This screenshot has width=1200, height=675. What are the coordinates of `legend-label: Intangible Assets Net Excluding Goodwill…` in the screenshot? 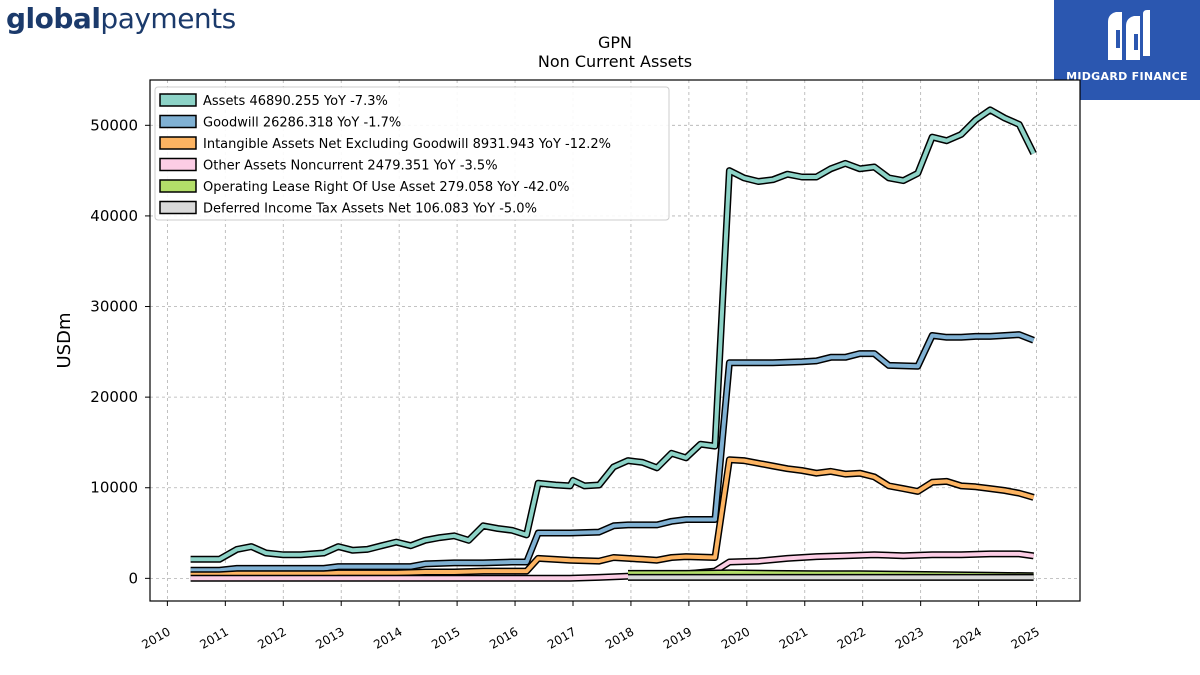 It's located at (407, 144).